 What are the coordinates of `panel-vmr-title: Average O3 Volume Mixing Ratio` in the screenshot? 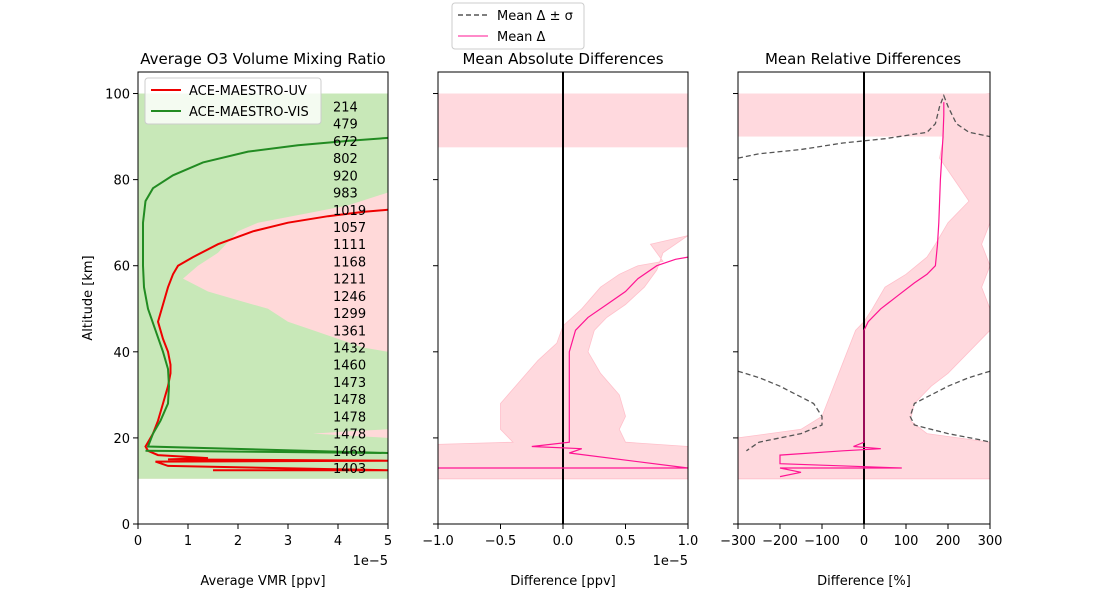 It's located at (263, 59).